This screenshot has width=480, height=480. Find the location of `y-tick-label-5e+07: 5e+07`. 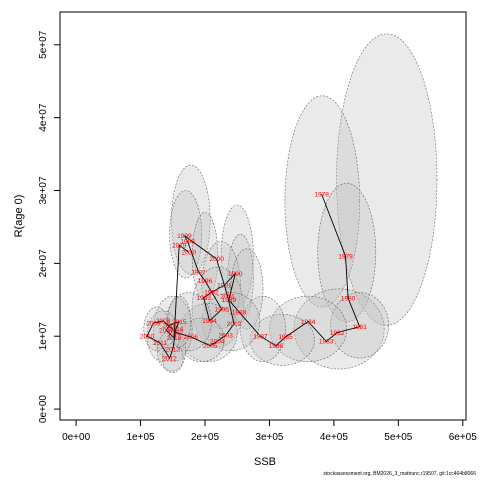

y-tick-label-5e+07: 5e+07 is located at coordinates (43, 44).